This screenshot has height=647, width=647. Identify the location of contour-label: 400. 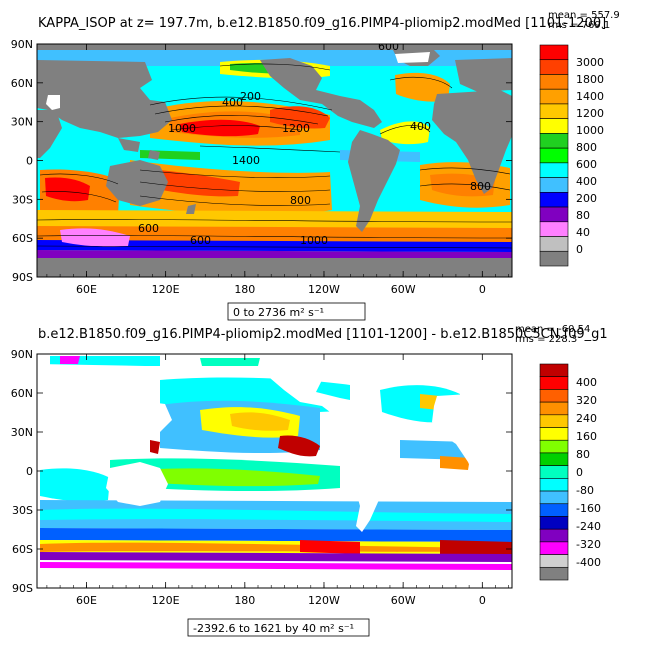
(232, 102).